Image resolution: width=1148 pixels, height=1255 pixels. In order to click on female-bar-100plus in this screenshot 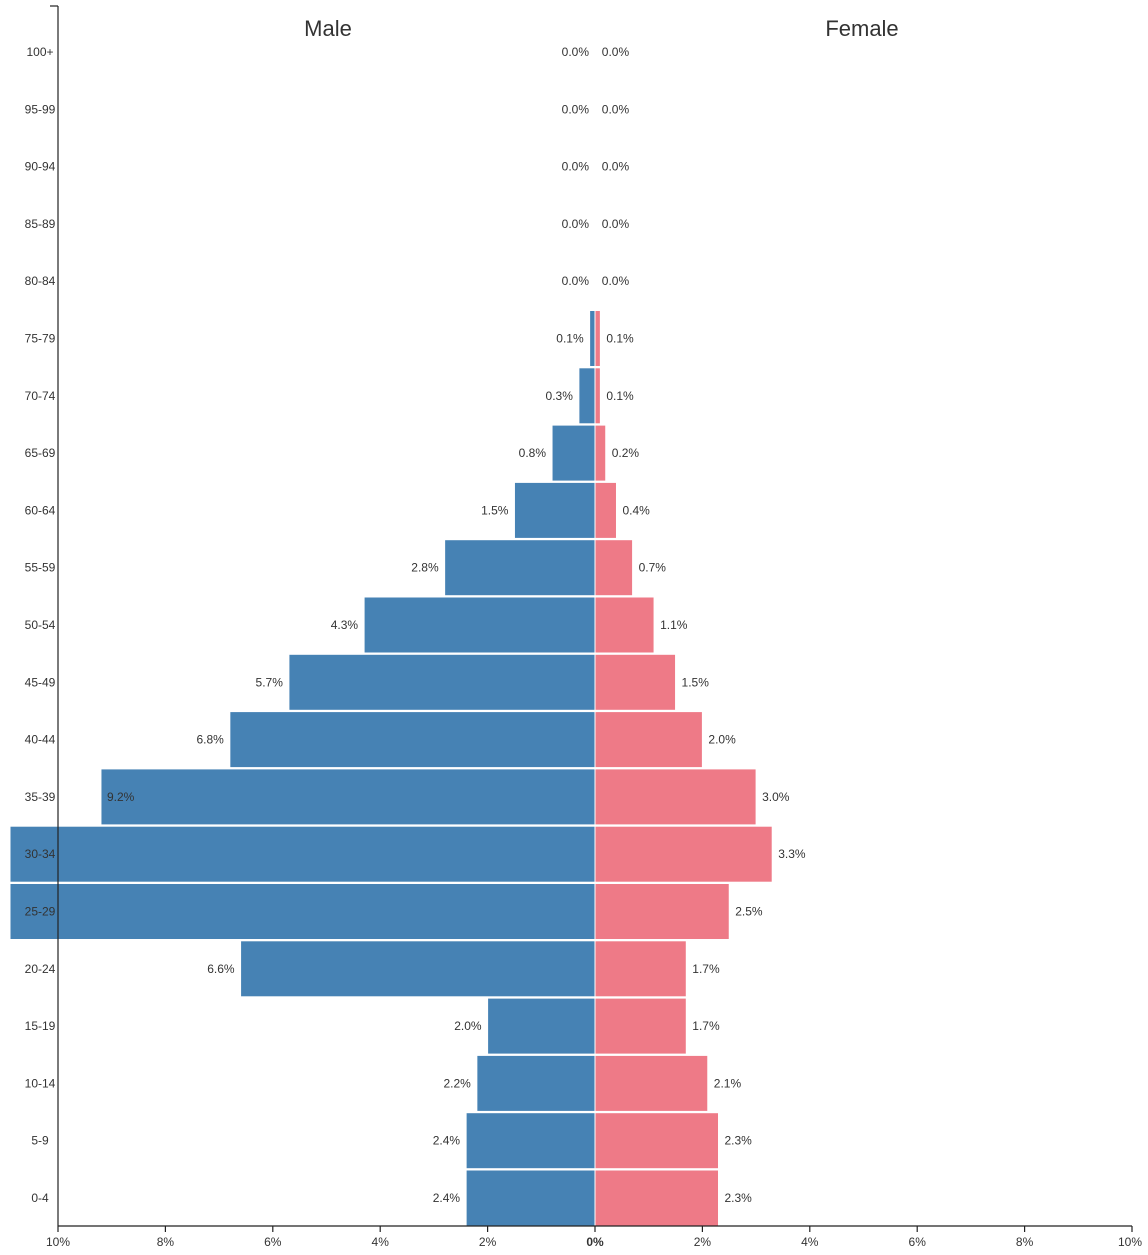, I will do `click(595, 52)`.